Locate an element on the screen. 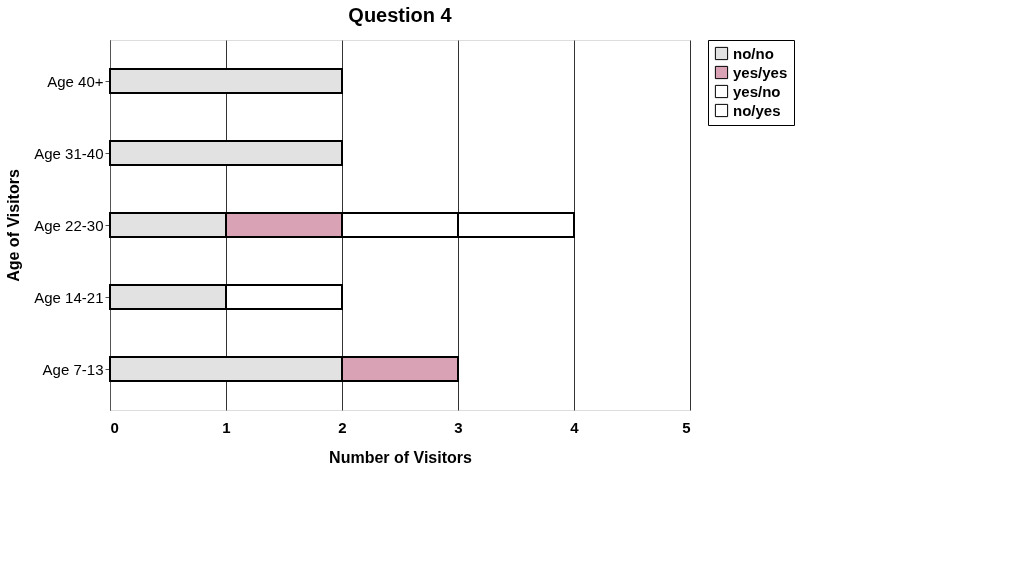 The image size is (1015, 582). x-tick-label: 5 is located at coordinates (686, 427).